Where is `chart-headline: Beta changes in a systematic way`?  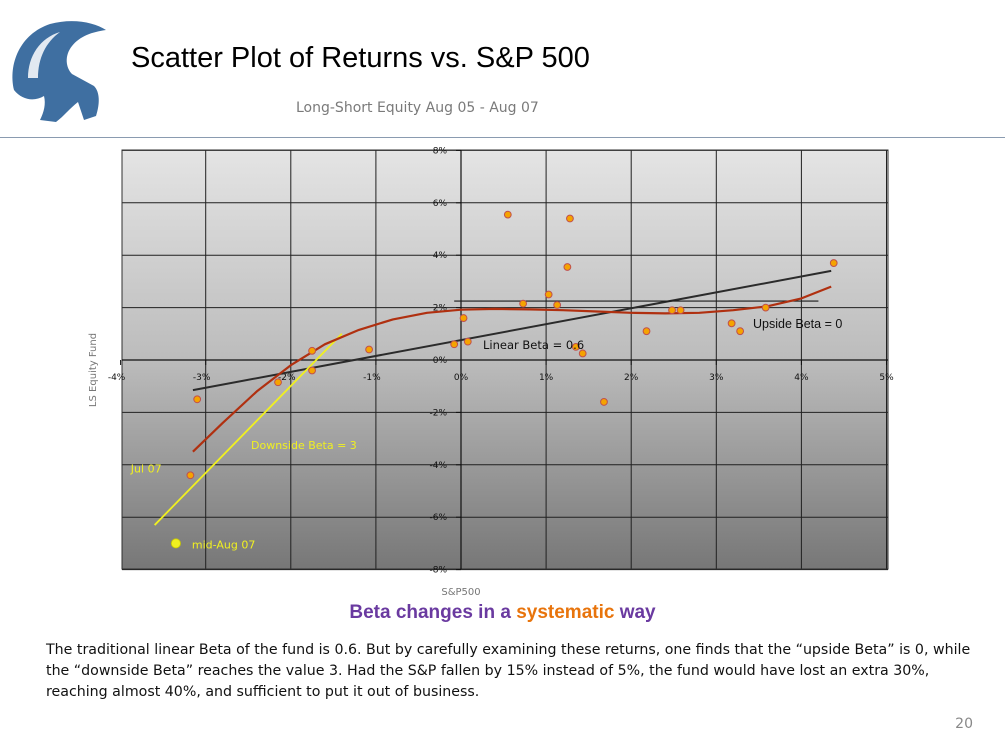
chart-headline: Beta changes in a systematic way is located at coordinates (502, 613).